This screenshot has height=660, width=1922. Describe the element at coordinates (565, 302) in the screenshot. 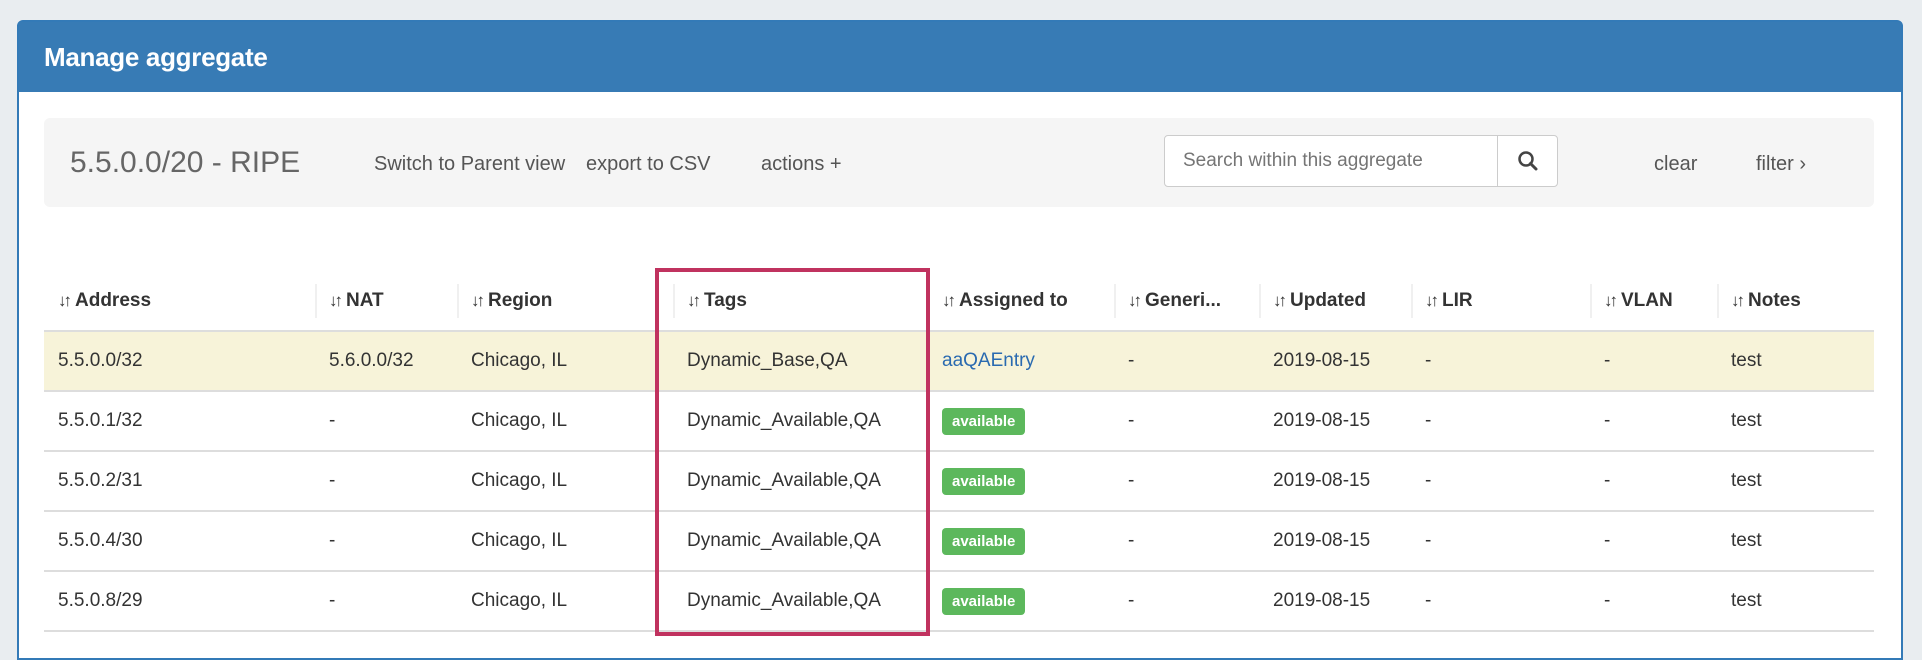

I see `column-header-region: ↓↑ Region` at that location.